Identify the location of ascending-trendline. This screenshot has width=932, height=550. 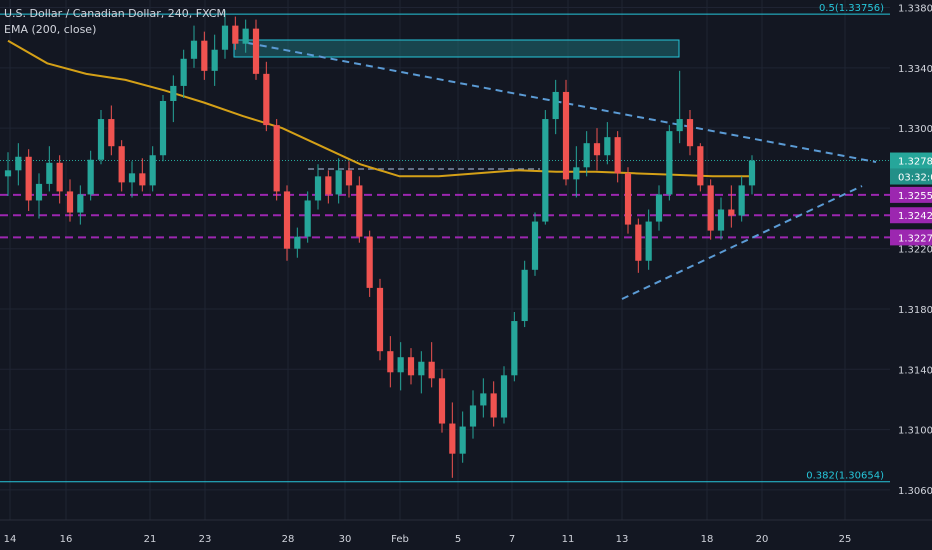
(742, 242).